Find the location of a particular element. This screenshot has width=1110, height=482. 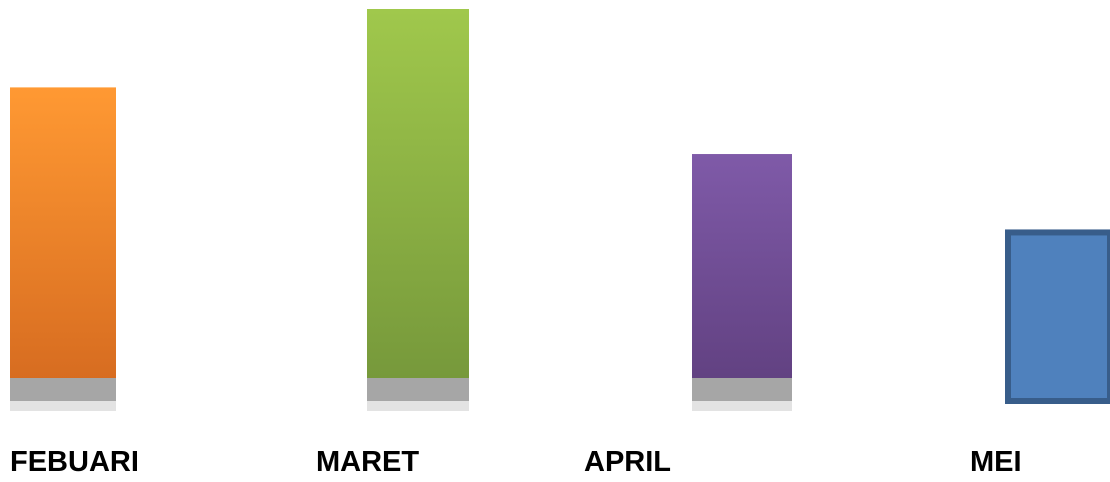

bar-base-febuari is located at coordinates (63, 389).